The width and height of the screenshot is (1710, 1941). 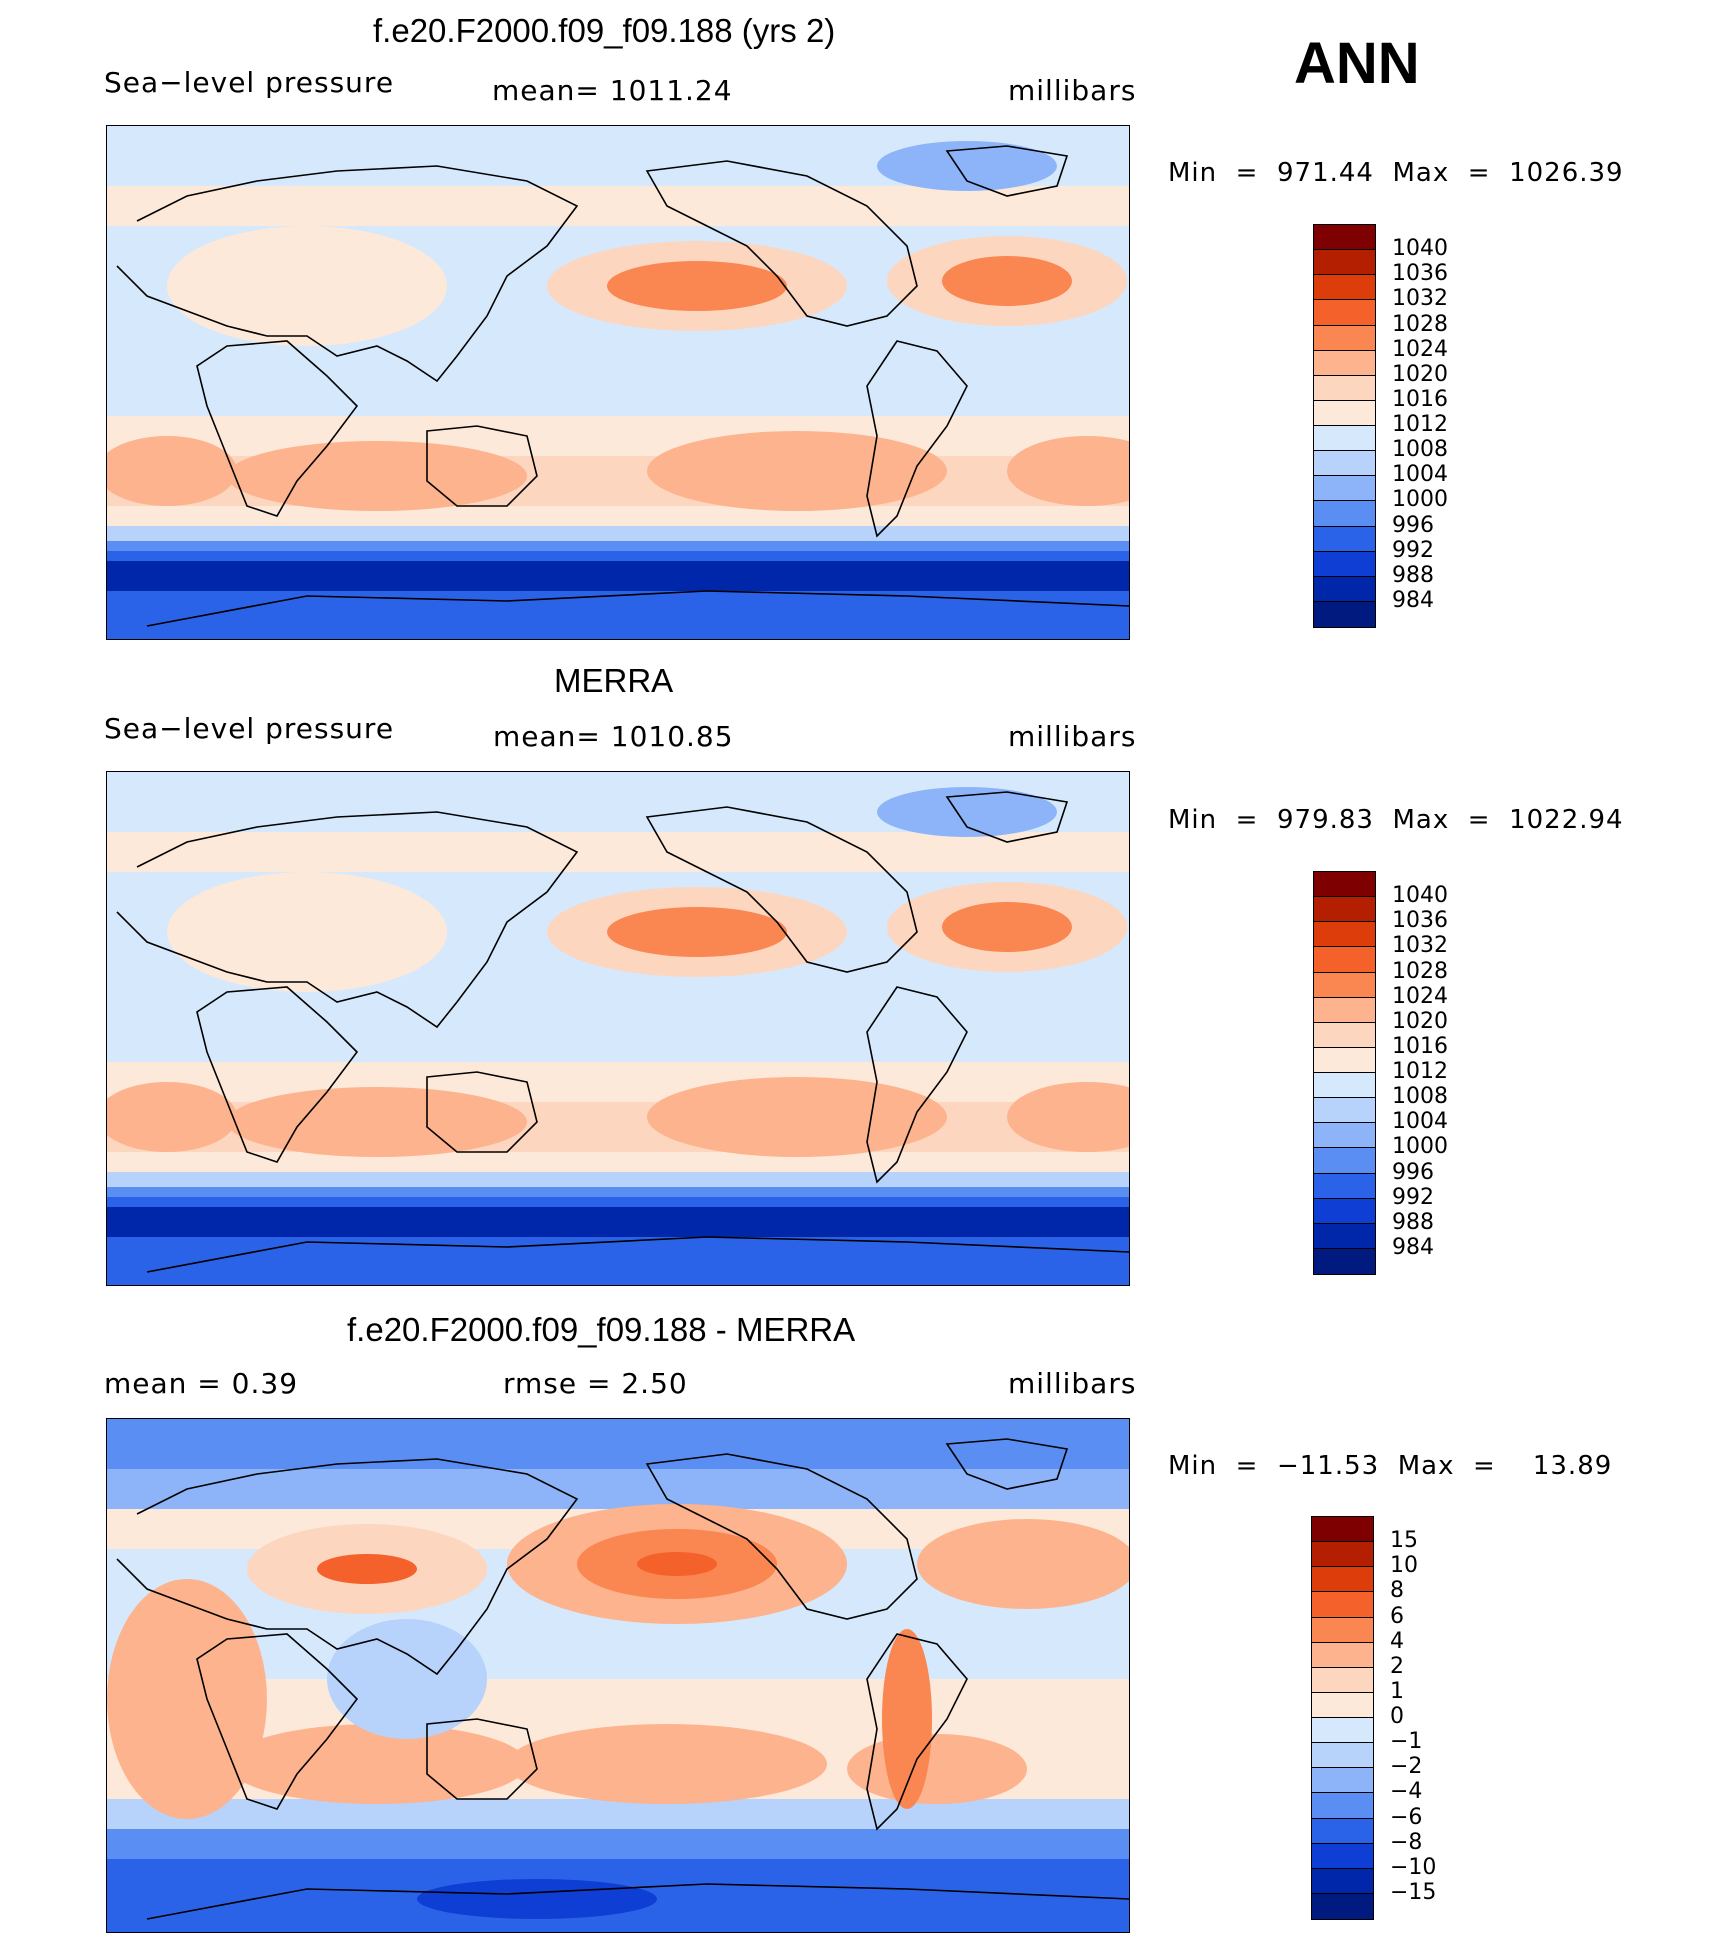 I want to click on colorbar-tick-label: 1028, so click(x=1420, y=324).